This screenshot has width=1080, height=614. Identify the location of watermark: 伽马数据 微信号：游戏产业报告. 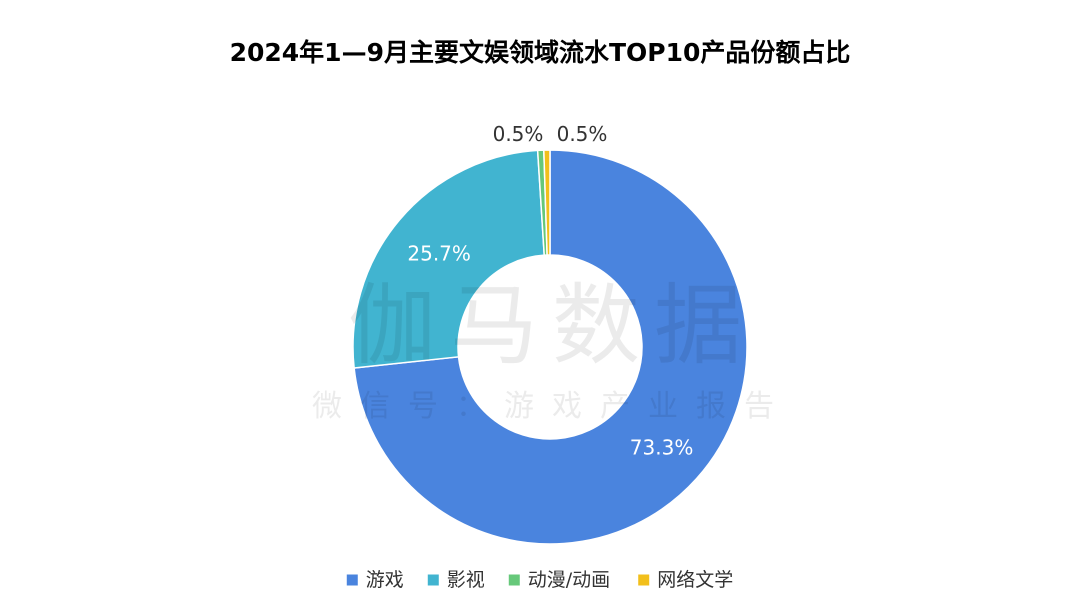
(552, 349).